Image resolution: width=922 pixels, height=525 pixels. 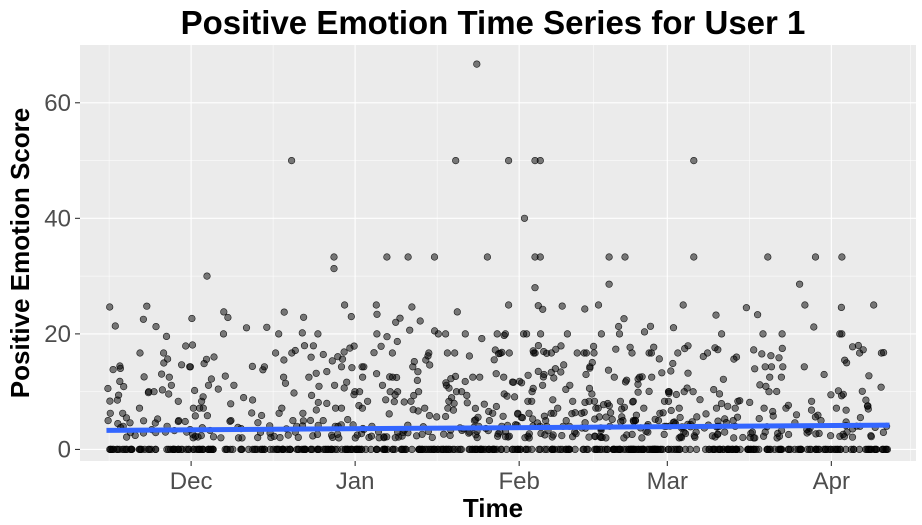 I want to click on x-tick-label: Jan, so click(x=355, y=481).